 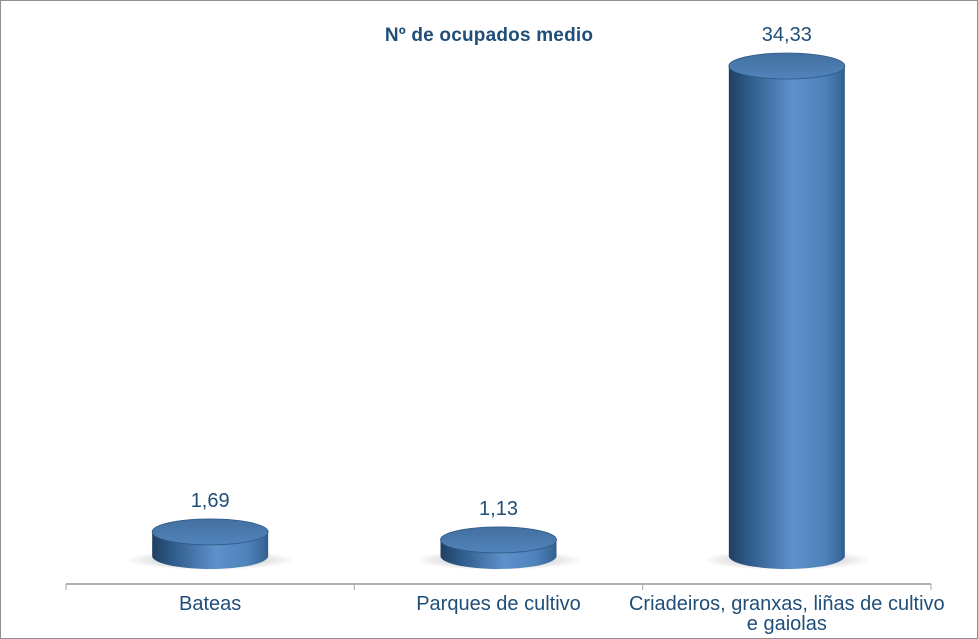 I want to click on category-label: Bateas, so click(x=210, y=604).